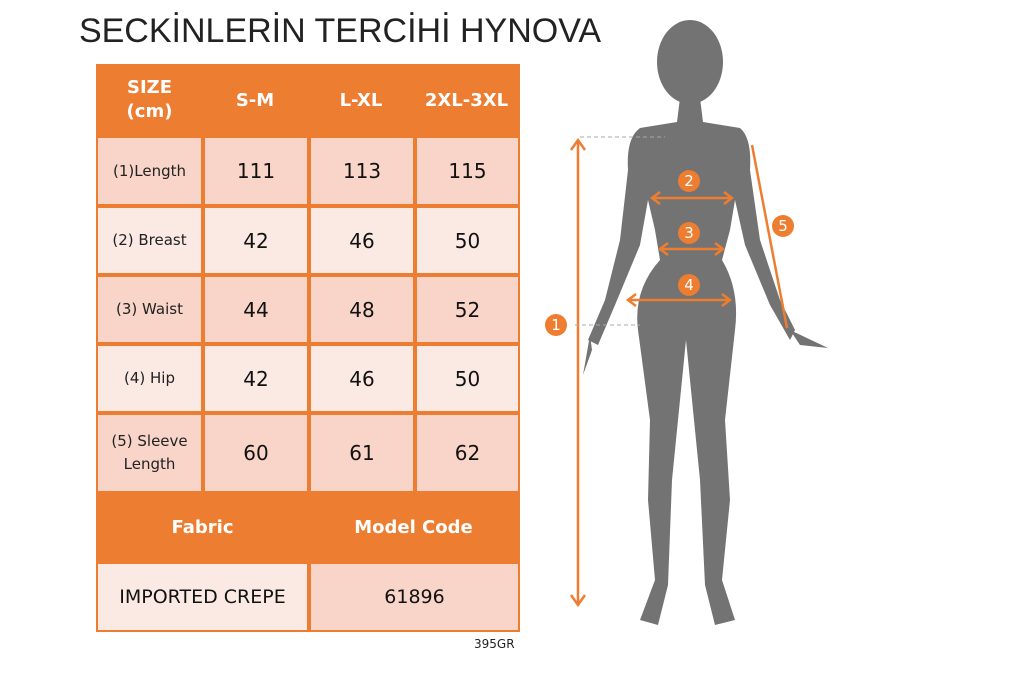 The height and width of the screenshot is (687, 1024). Describe the element at coordinates (202, 597) in the screenshot. I see `fabric-value: IMPORTED CREPE` at that location.